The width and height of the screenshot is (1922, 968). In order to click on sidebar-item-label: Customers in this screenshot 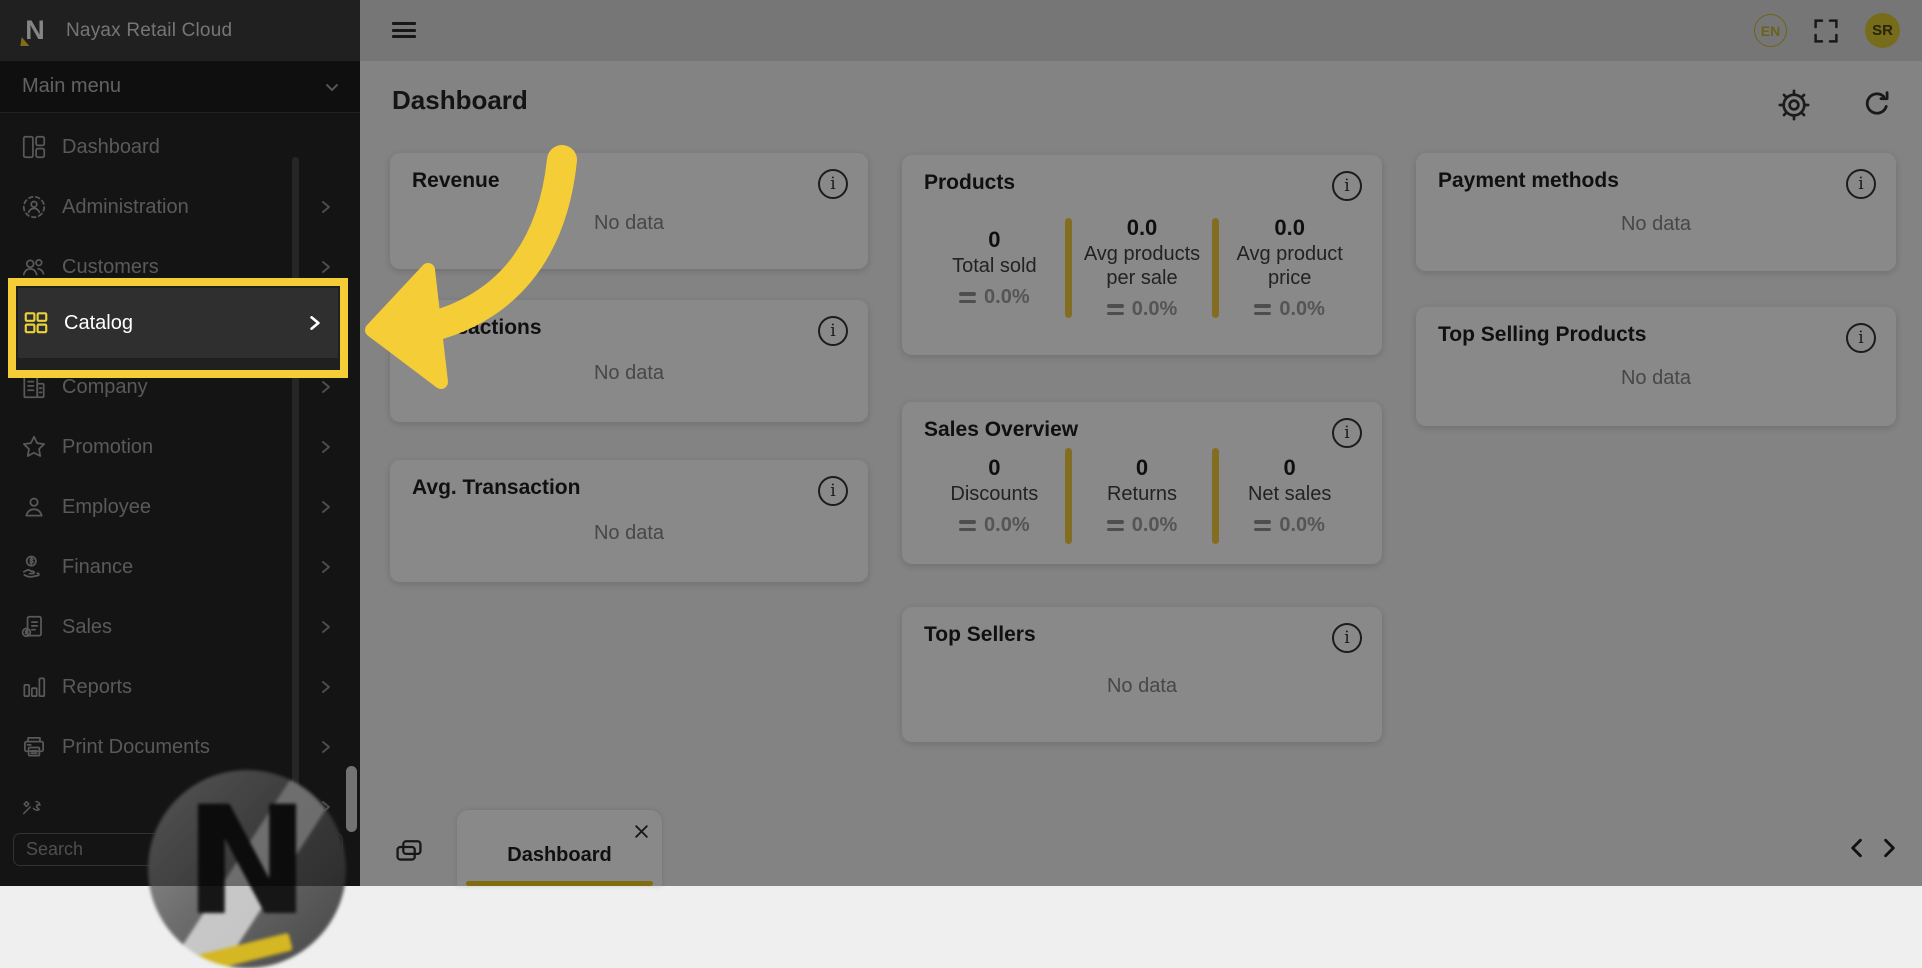, I will do `click(110, 266)`.